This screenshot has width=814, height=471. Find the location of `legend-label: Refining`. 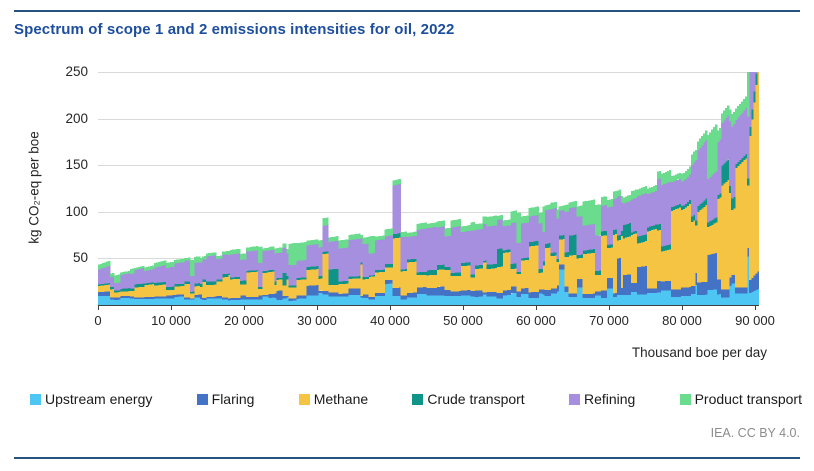

legend-label: Refining is located at coordinates (609, 399).